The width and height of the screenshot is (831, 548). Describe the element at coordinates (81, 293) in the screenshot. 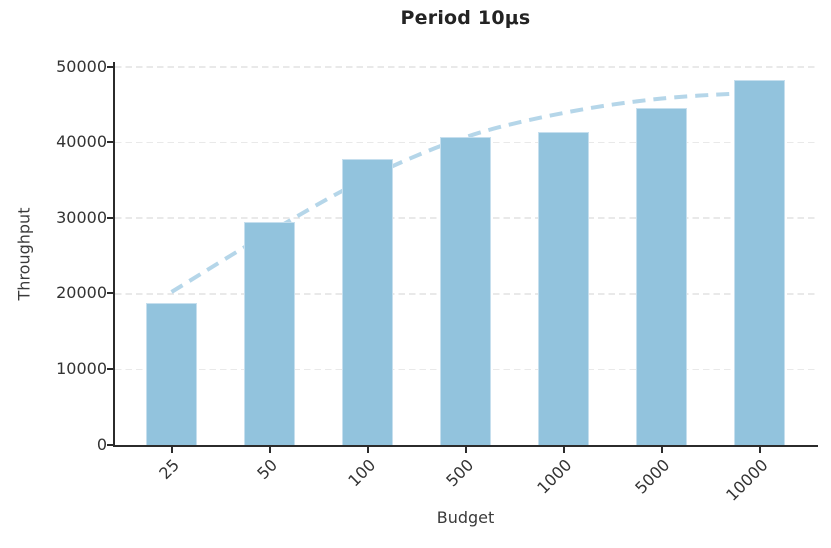

I see `y-tick-label: 20000` at that location.